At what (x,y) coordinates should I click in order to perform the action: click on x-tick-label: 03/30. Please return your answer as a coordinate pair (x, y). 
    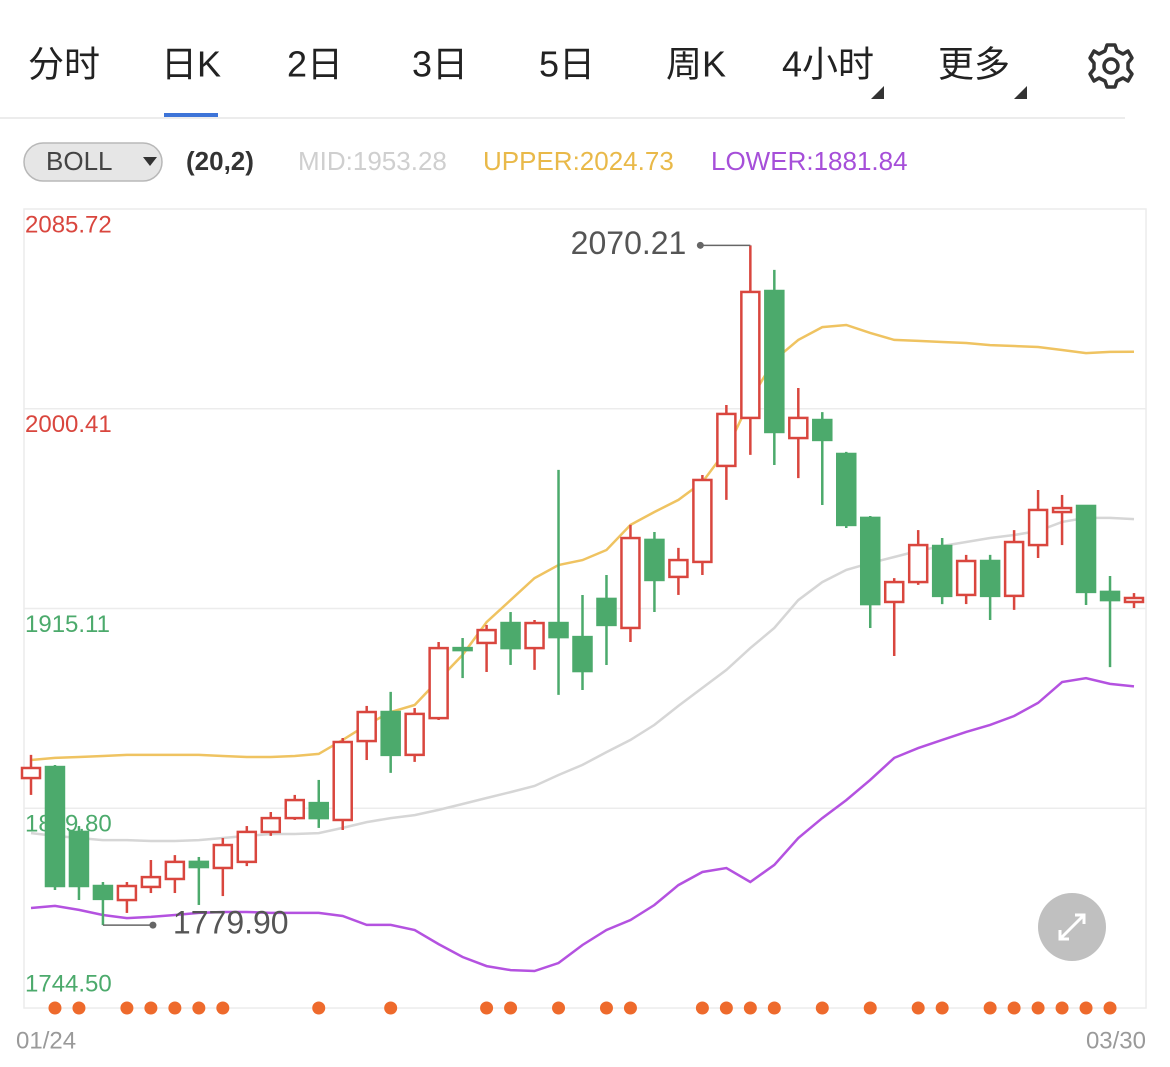
    Looking at the image, I should click on (1116, 1040).